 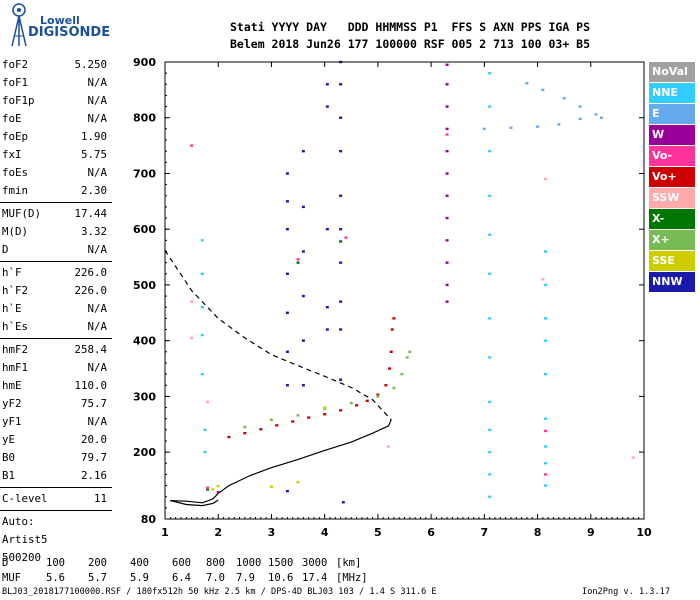 What do you see at coordinates (315, 578) in the screenshot?
I see `muf-value: 17.4` at bounding box center [315, 578].